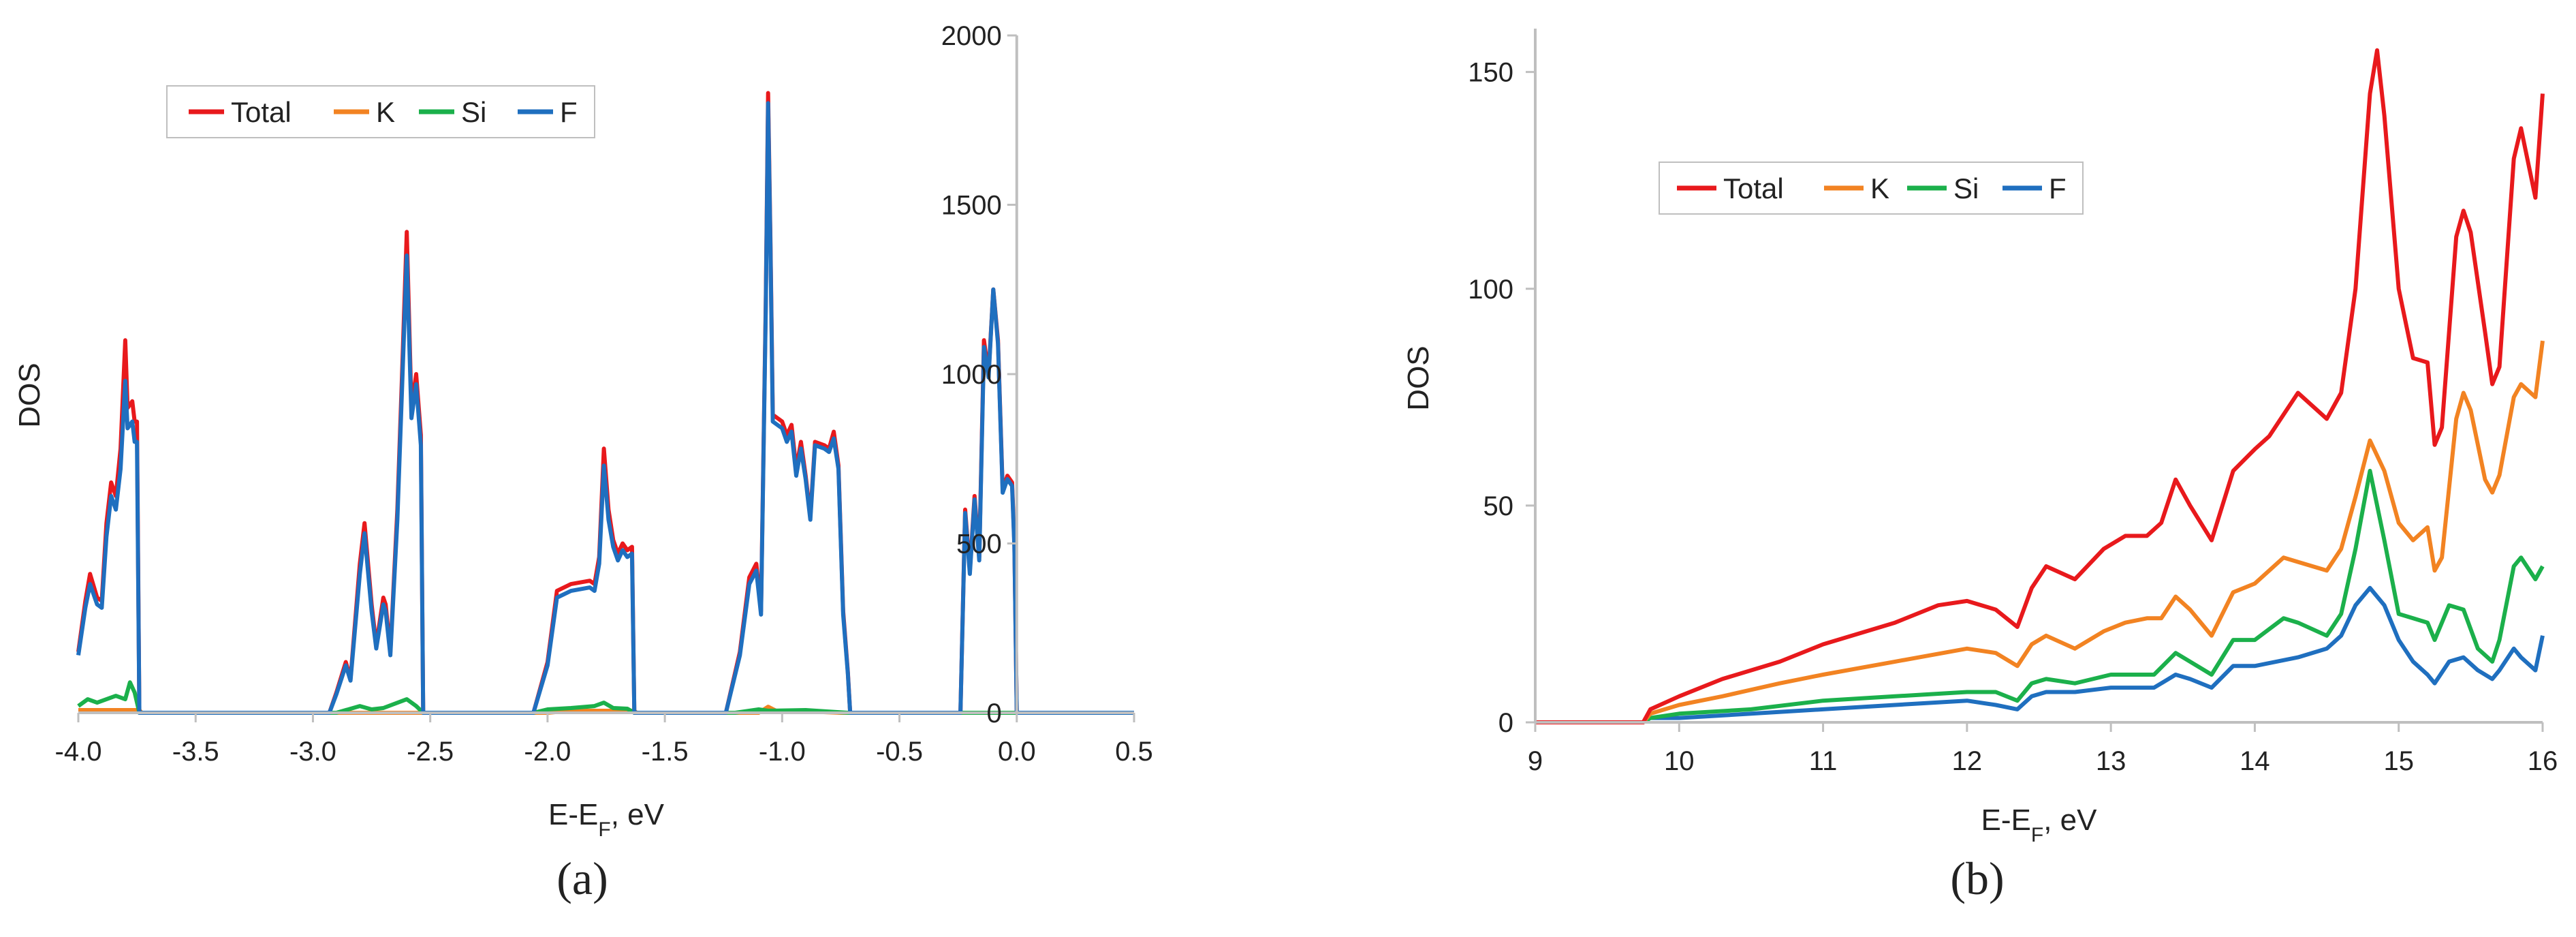 The image size is (2576, 937). I want to click on x-tick-label: -4.0, so click(78, 752).